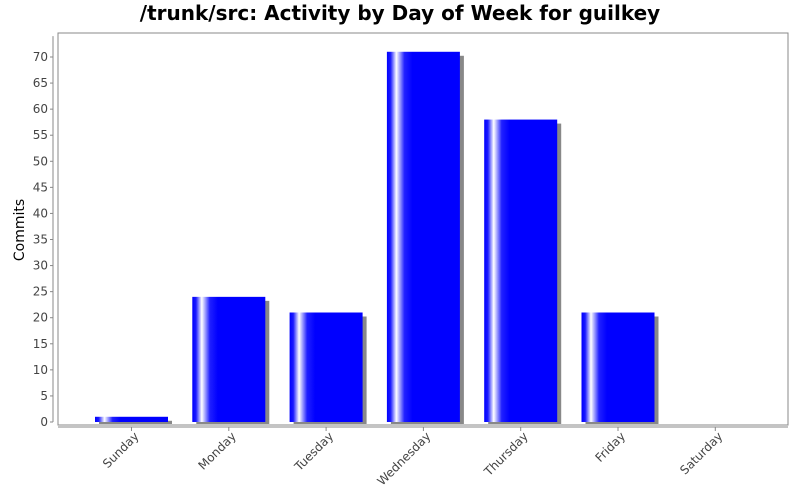 The image size is (800, 500). I want to click on bar-thursday, so click(521, 271).